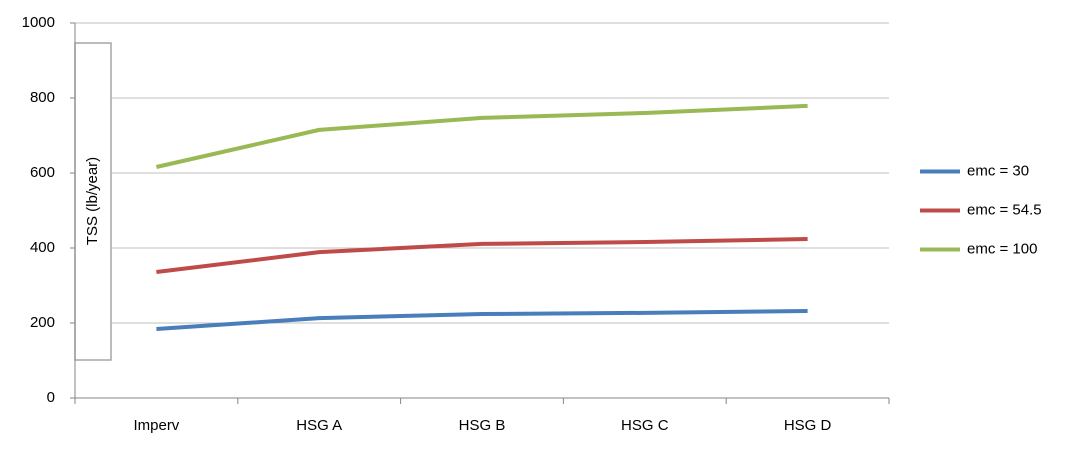  I want to click on x-tick-label: HSG C, so click(645, 425).